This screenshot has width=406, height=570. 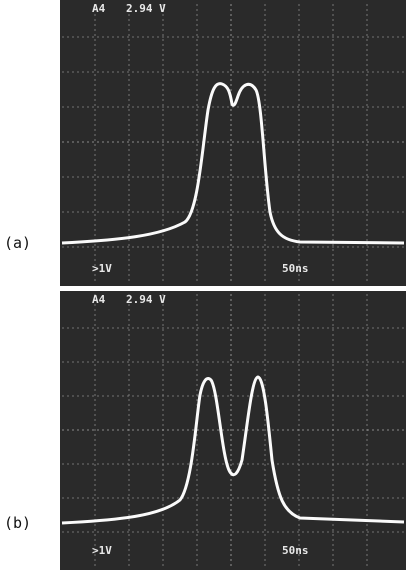 What do you see at coordinates (17, 243) in the screenshot?
I see `panel-label: (a)` at bounding box center [17, 243].